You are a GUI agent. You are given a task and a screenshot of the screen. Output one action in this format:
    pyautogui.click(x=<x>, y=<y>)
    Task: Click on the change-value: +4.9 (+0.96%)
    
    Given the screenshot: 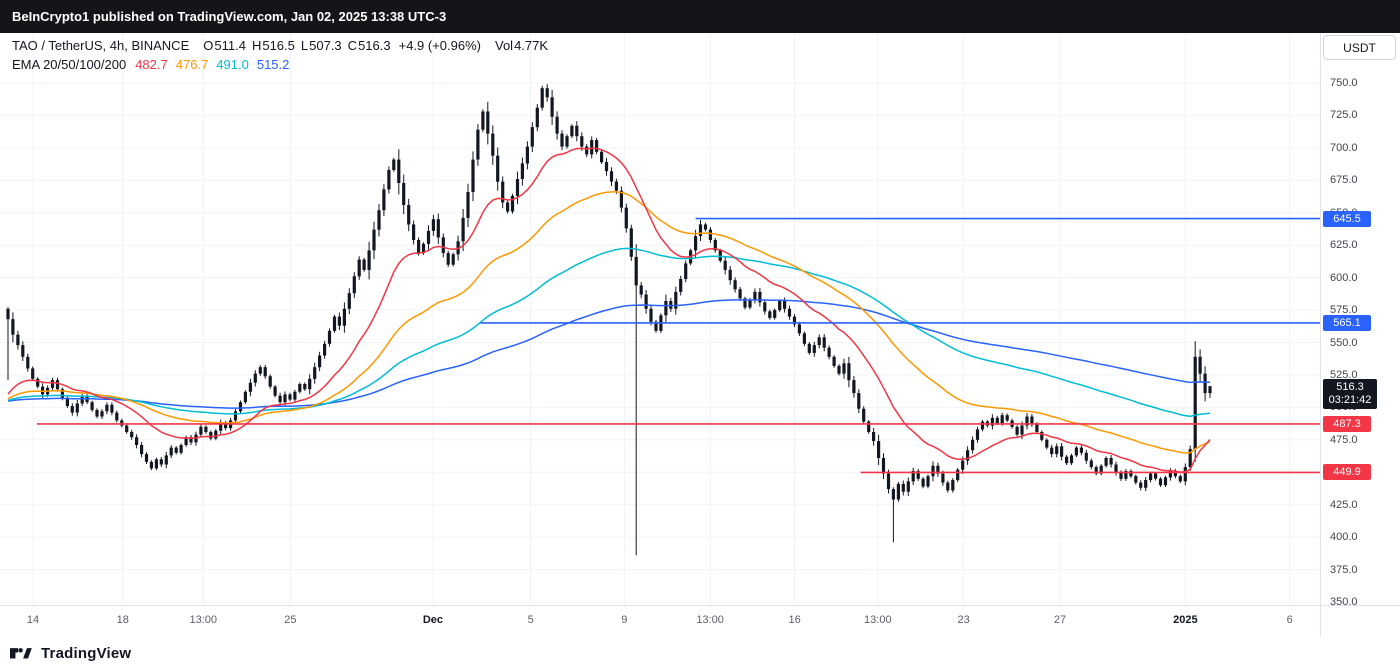 What is the action you would take?
    pyautogui.click(x=439, y=45)
    